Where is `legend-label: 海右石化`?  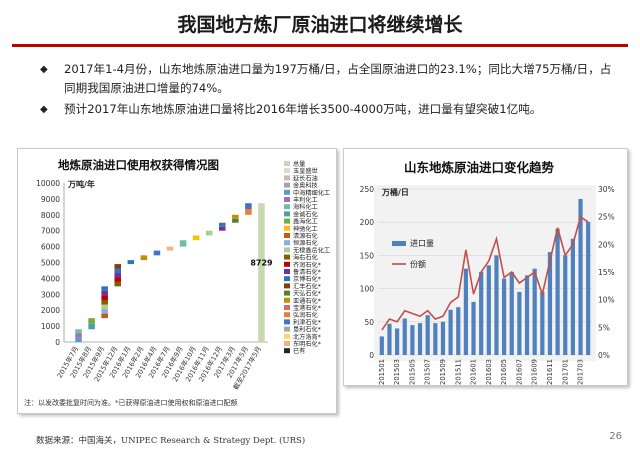
legend-label: 海右石化 is located at coordinates (305, 258).